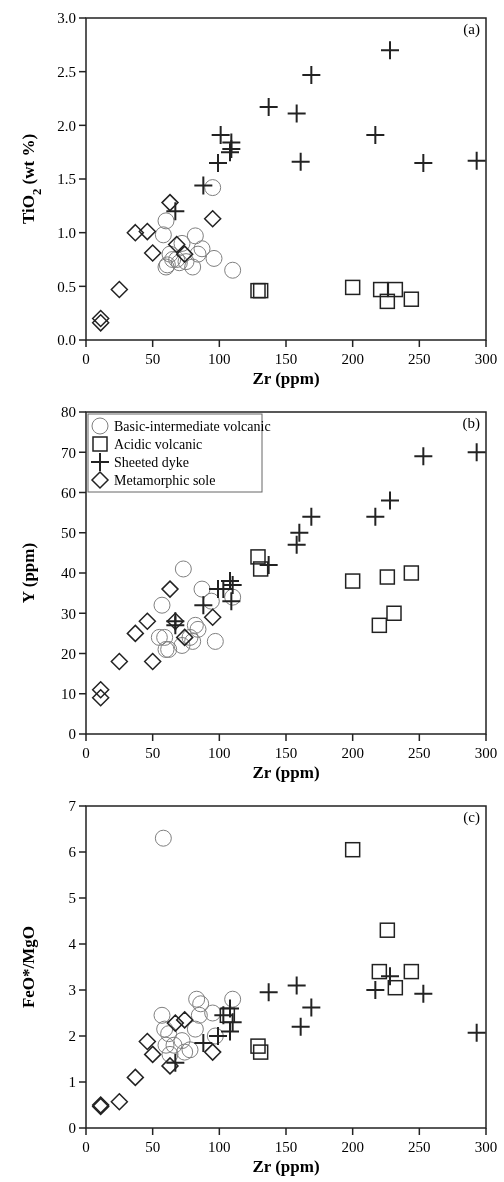  Describe the element at coordinates (66, 286) in the screenshot. I see `y-tick-label: 0.5` at that location.